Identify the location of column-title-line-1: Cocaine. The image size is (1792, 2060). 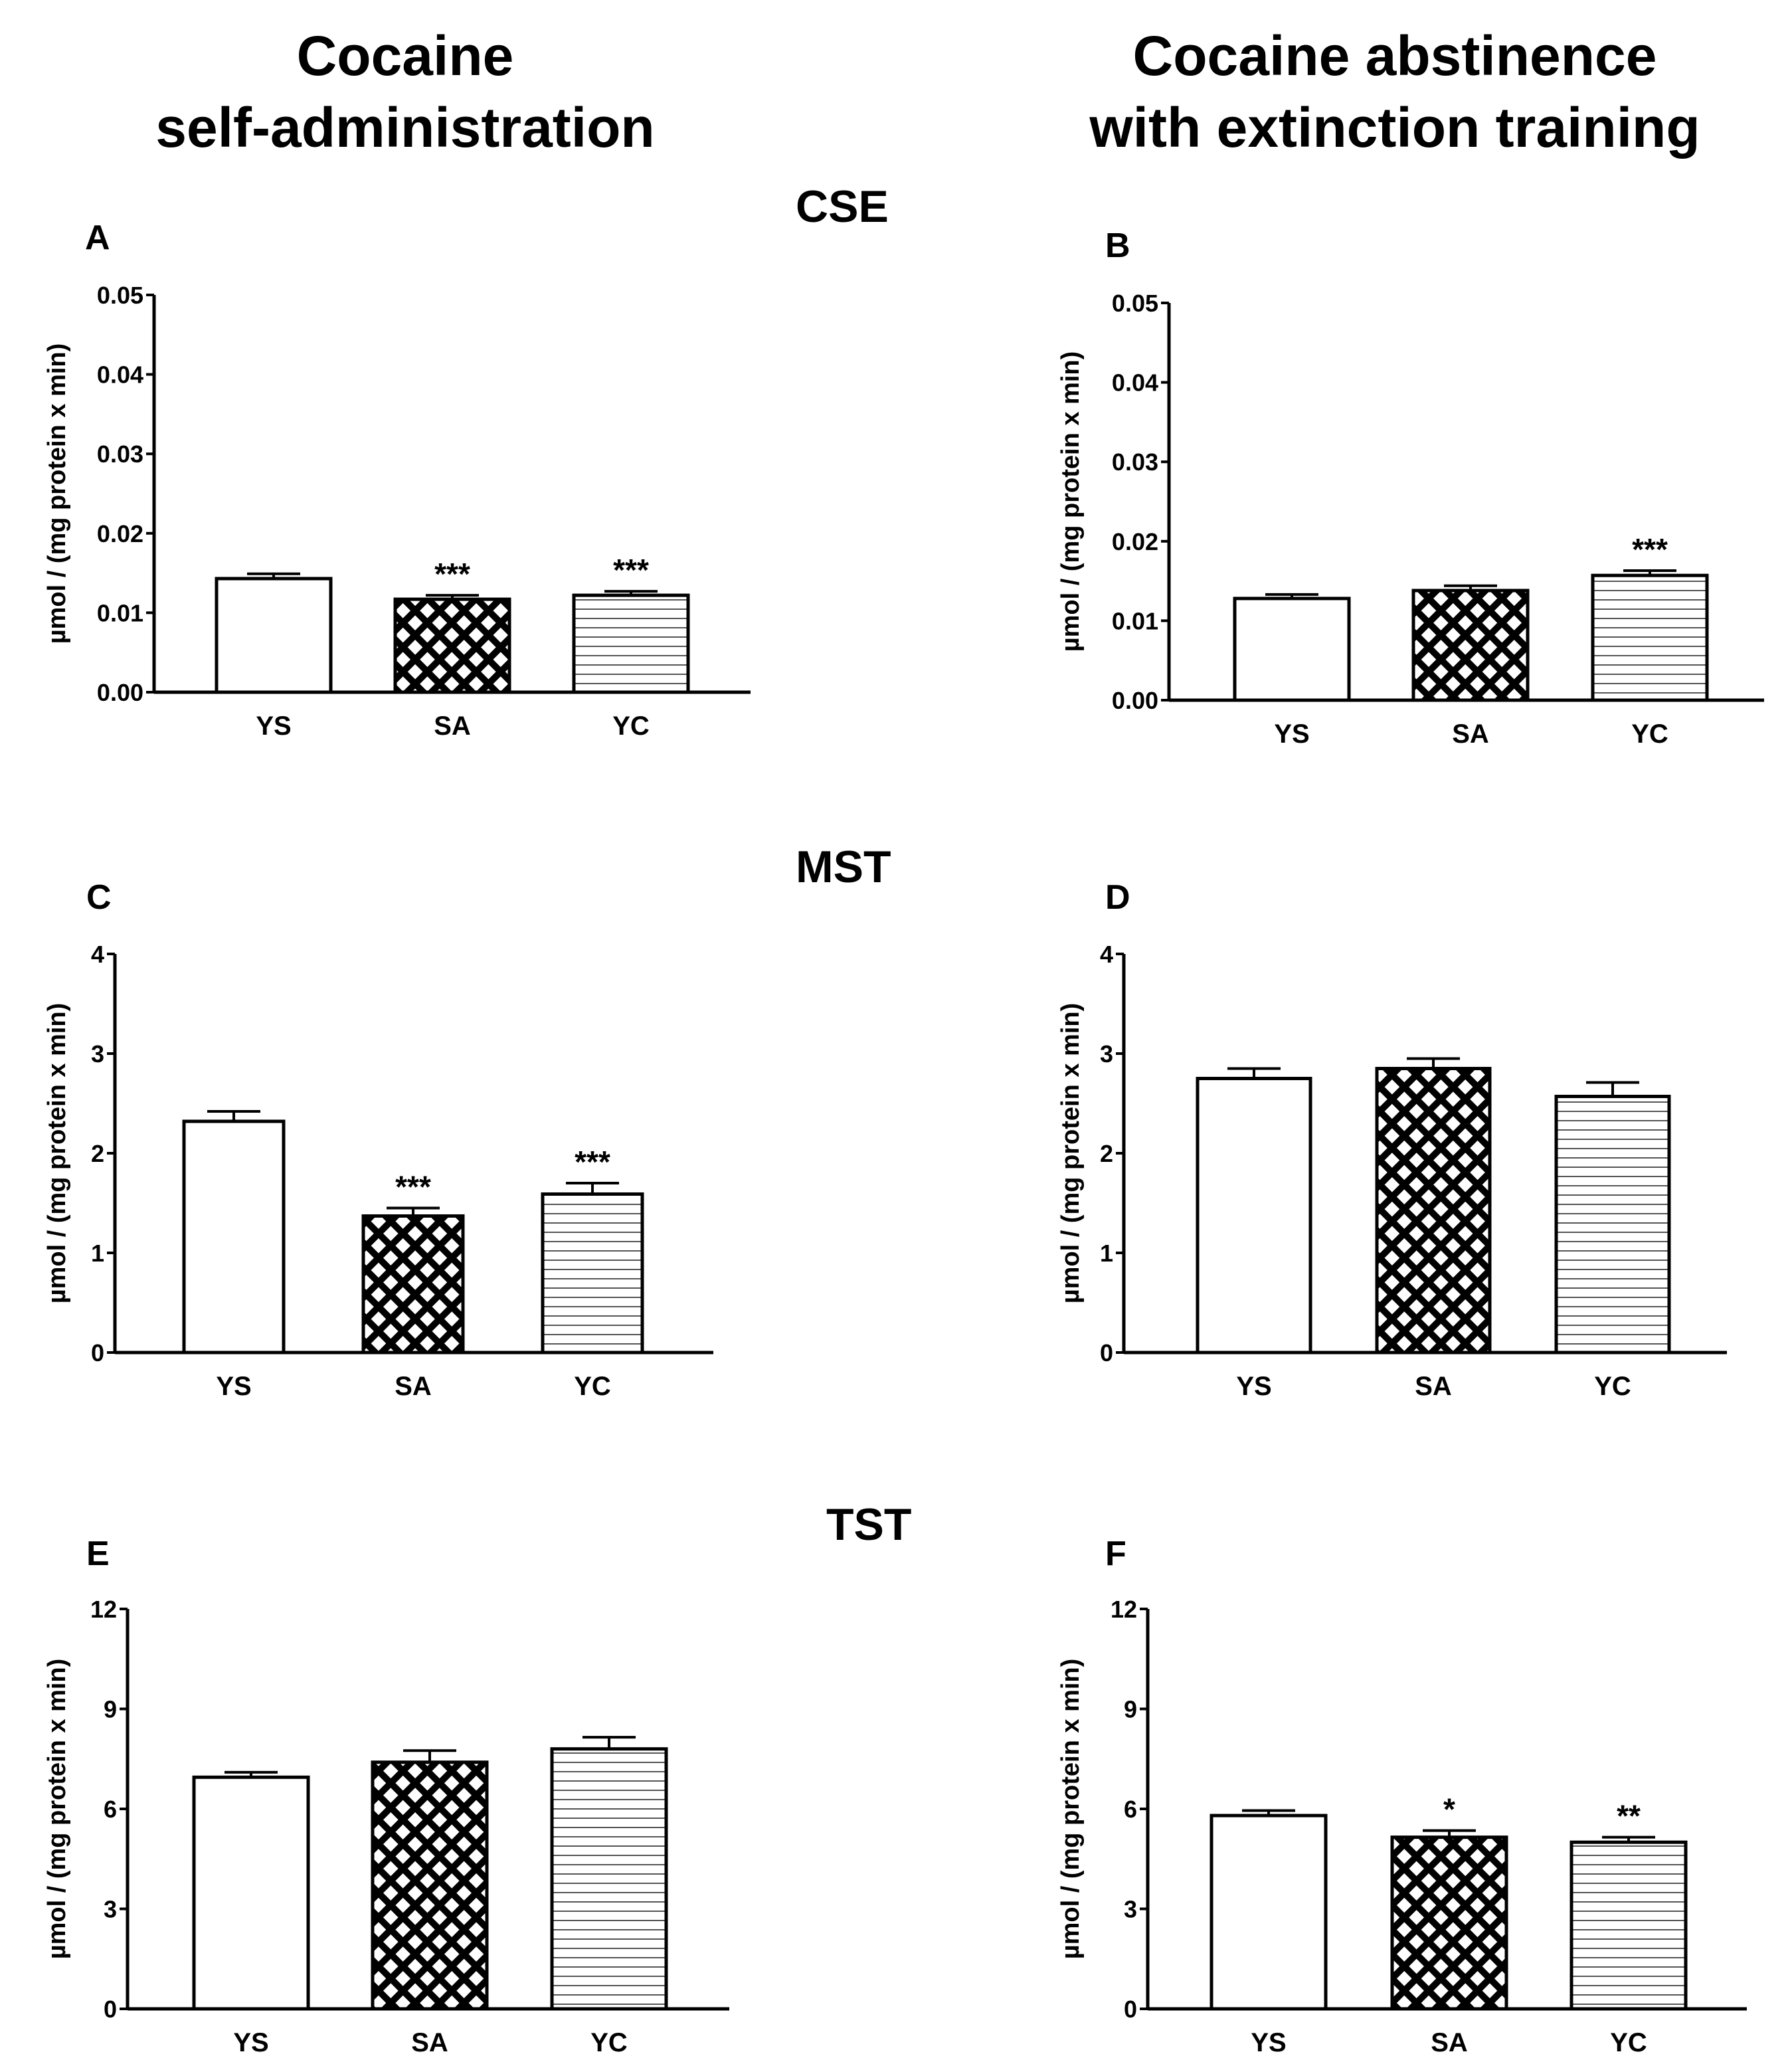
(405, 56).